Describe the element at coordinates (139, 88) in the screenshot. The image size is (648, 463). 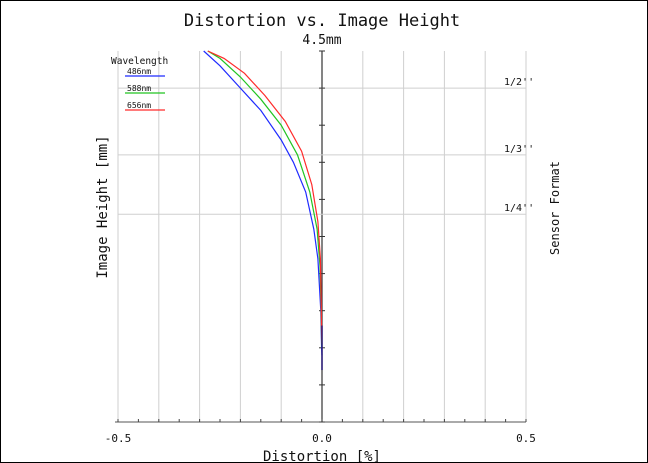
I see `legend-label-588nm: 588nm` at that location.